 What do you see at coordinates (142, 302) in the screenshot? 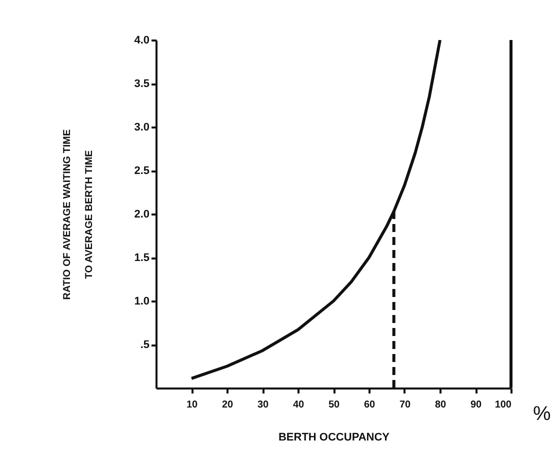
I see `y-tick-label: 1.0` at bounding box center [142, 302].